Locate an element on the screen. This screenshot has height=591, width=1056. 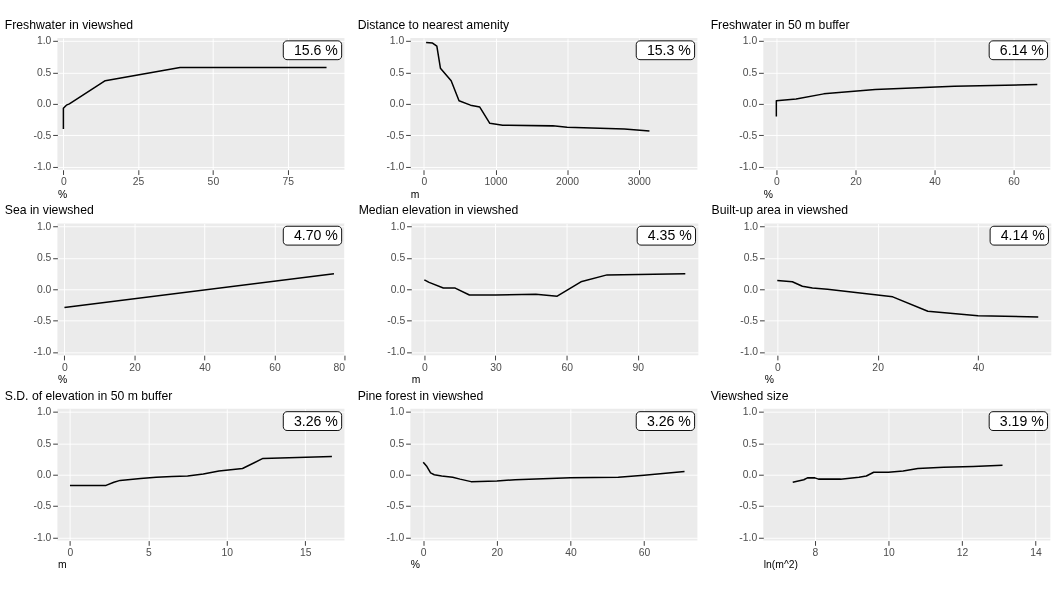
chart-title: Median elevation in viewshed is located at coordinates (438, 210).